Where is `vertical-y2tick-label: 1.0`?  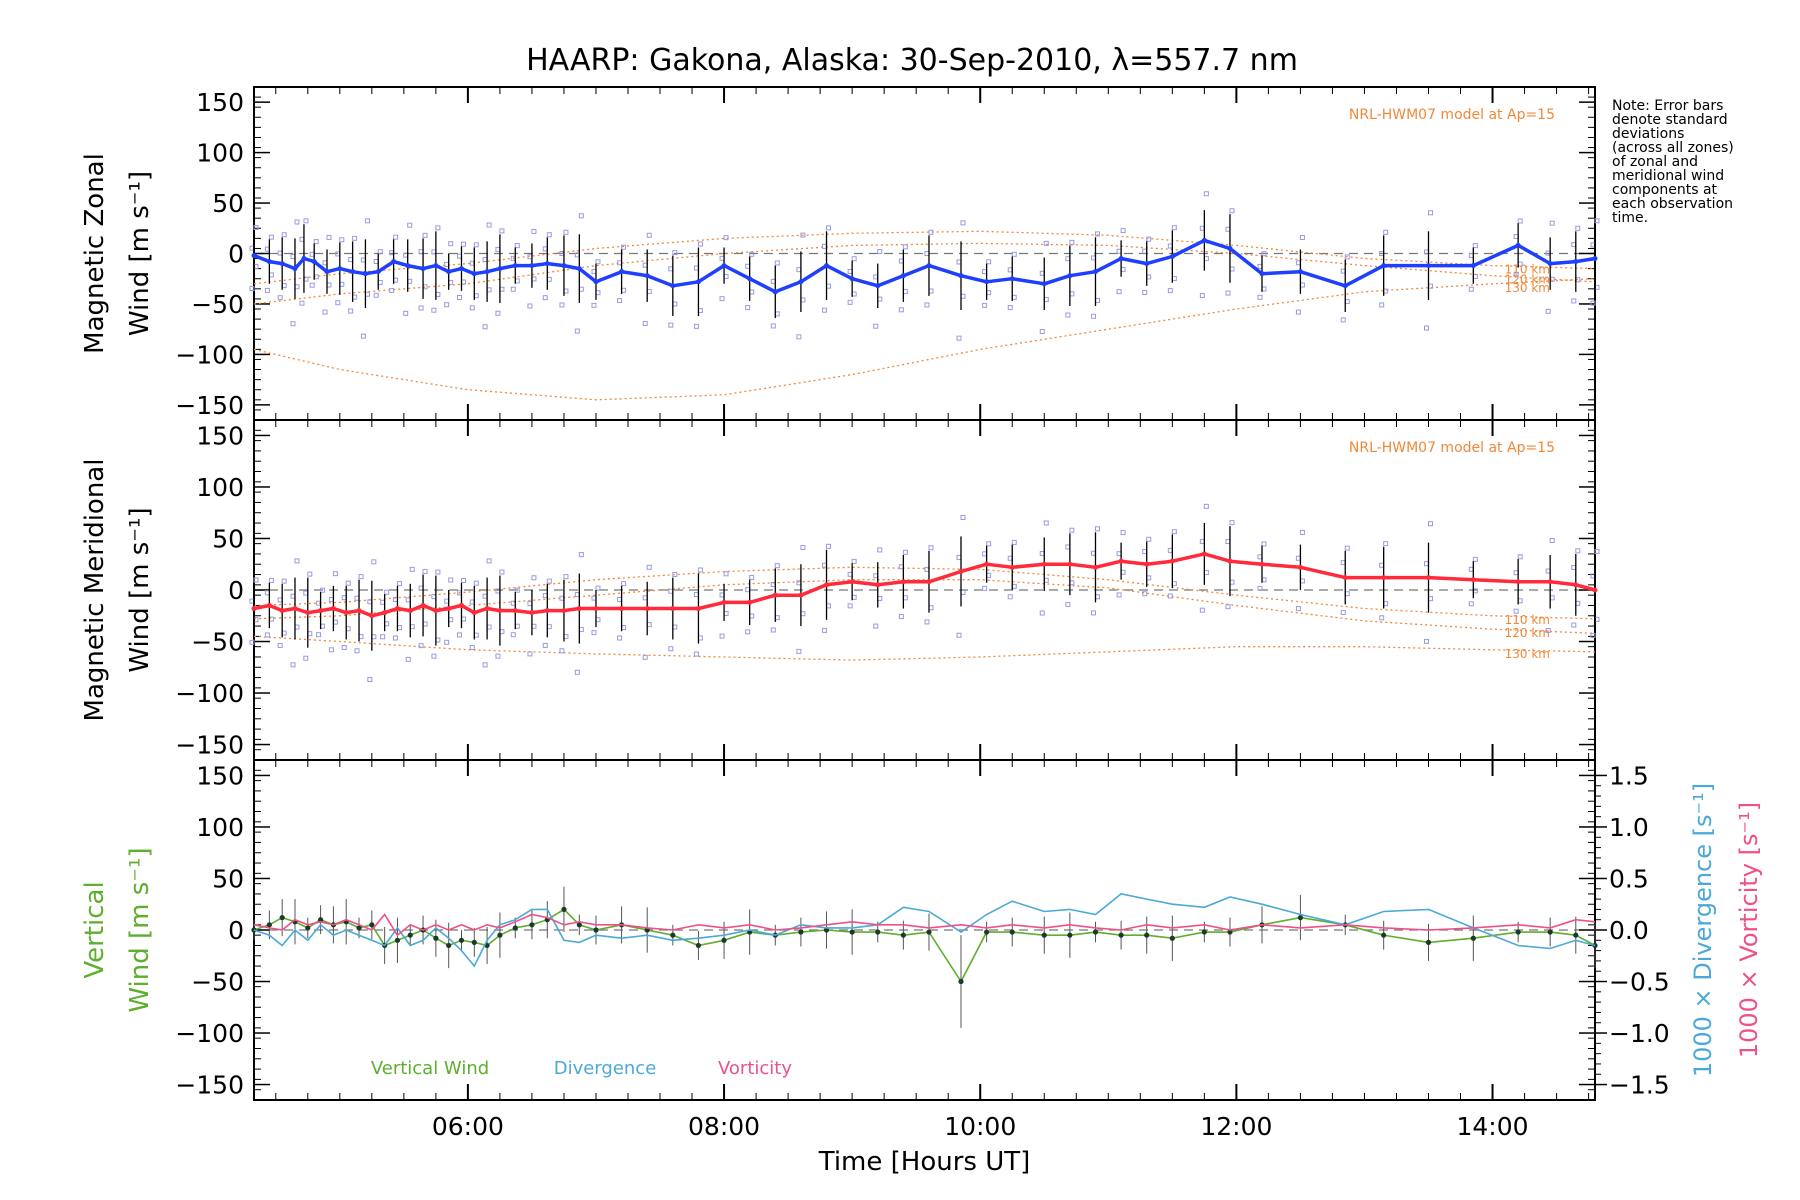 vertical-y2tick-label: 1.0 is located at coordinates (1629, 827).